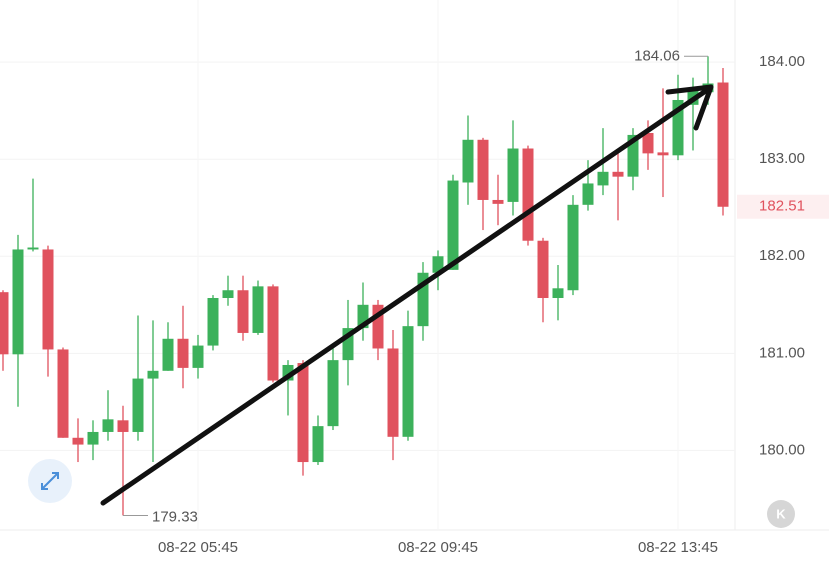 Image resolution: width=829 pixels, height=565 pixels. I want to click on collapse-button-bg, so click(781, 514).